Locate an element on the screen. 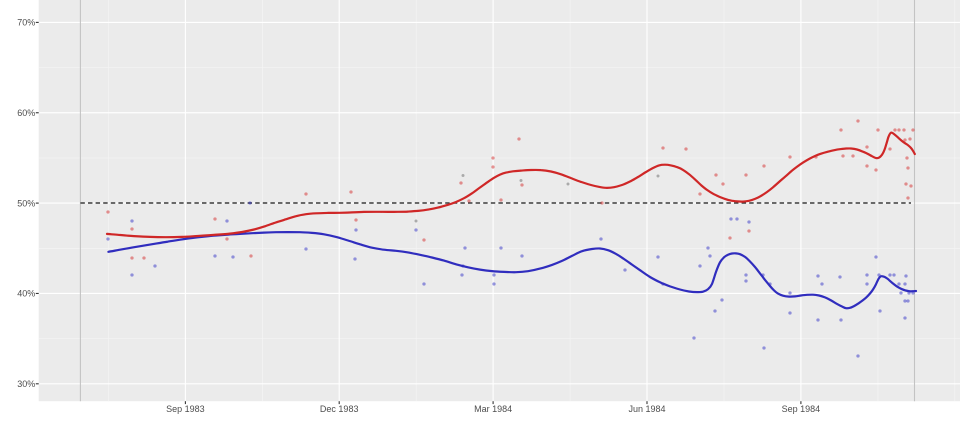 Image resolution: width=960 pixels, height=427 pixels. svg-text: 70% is located at coordinates (26, 23).